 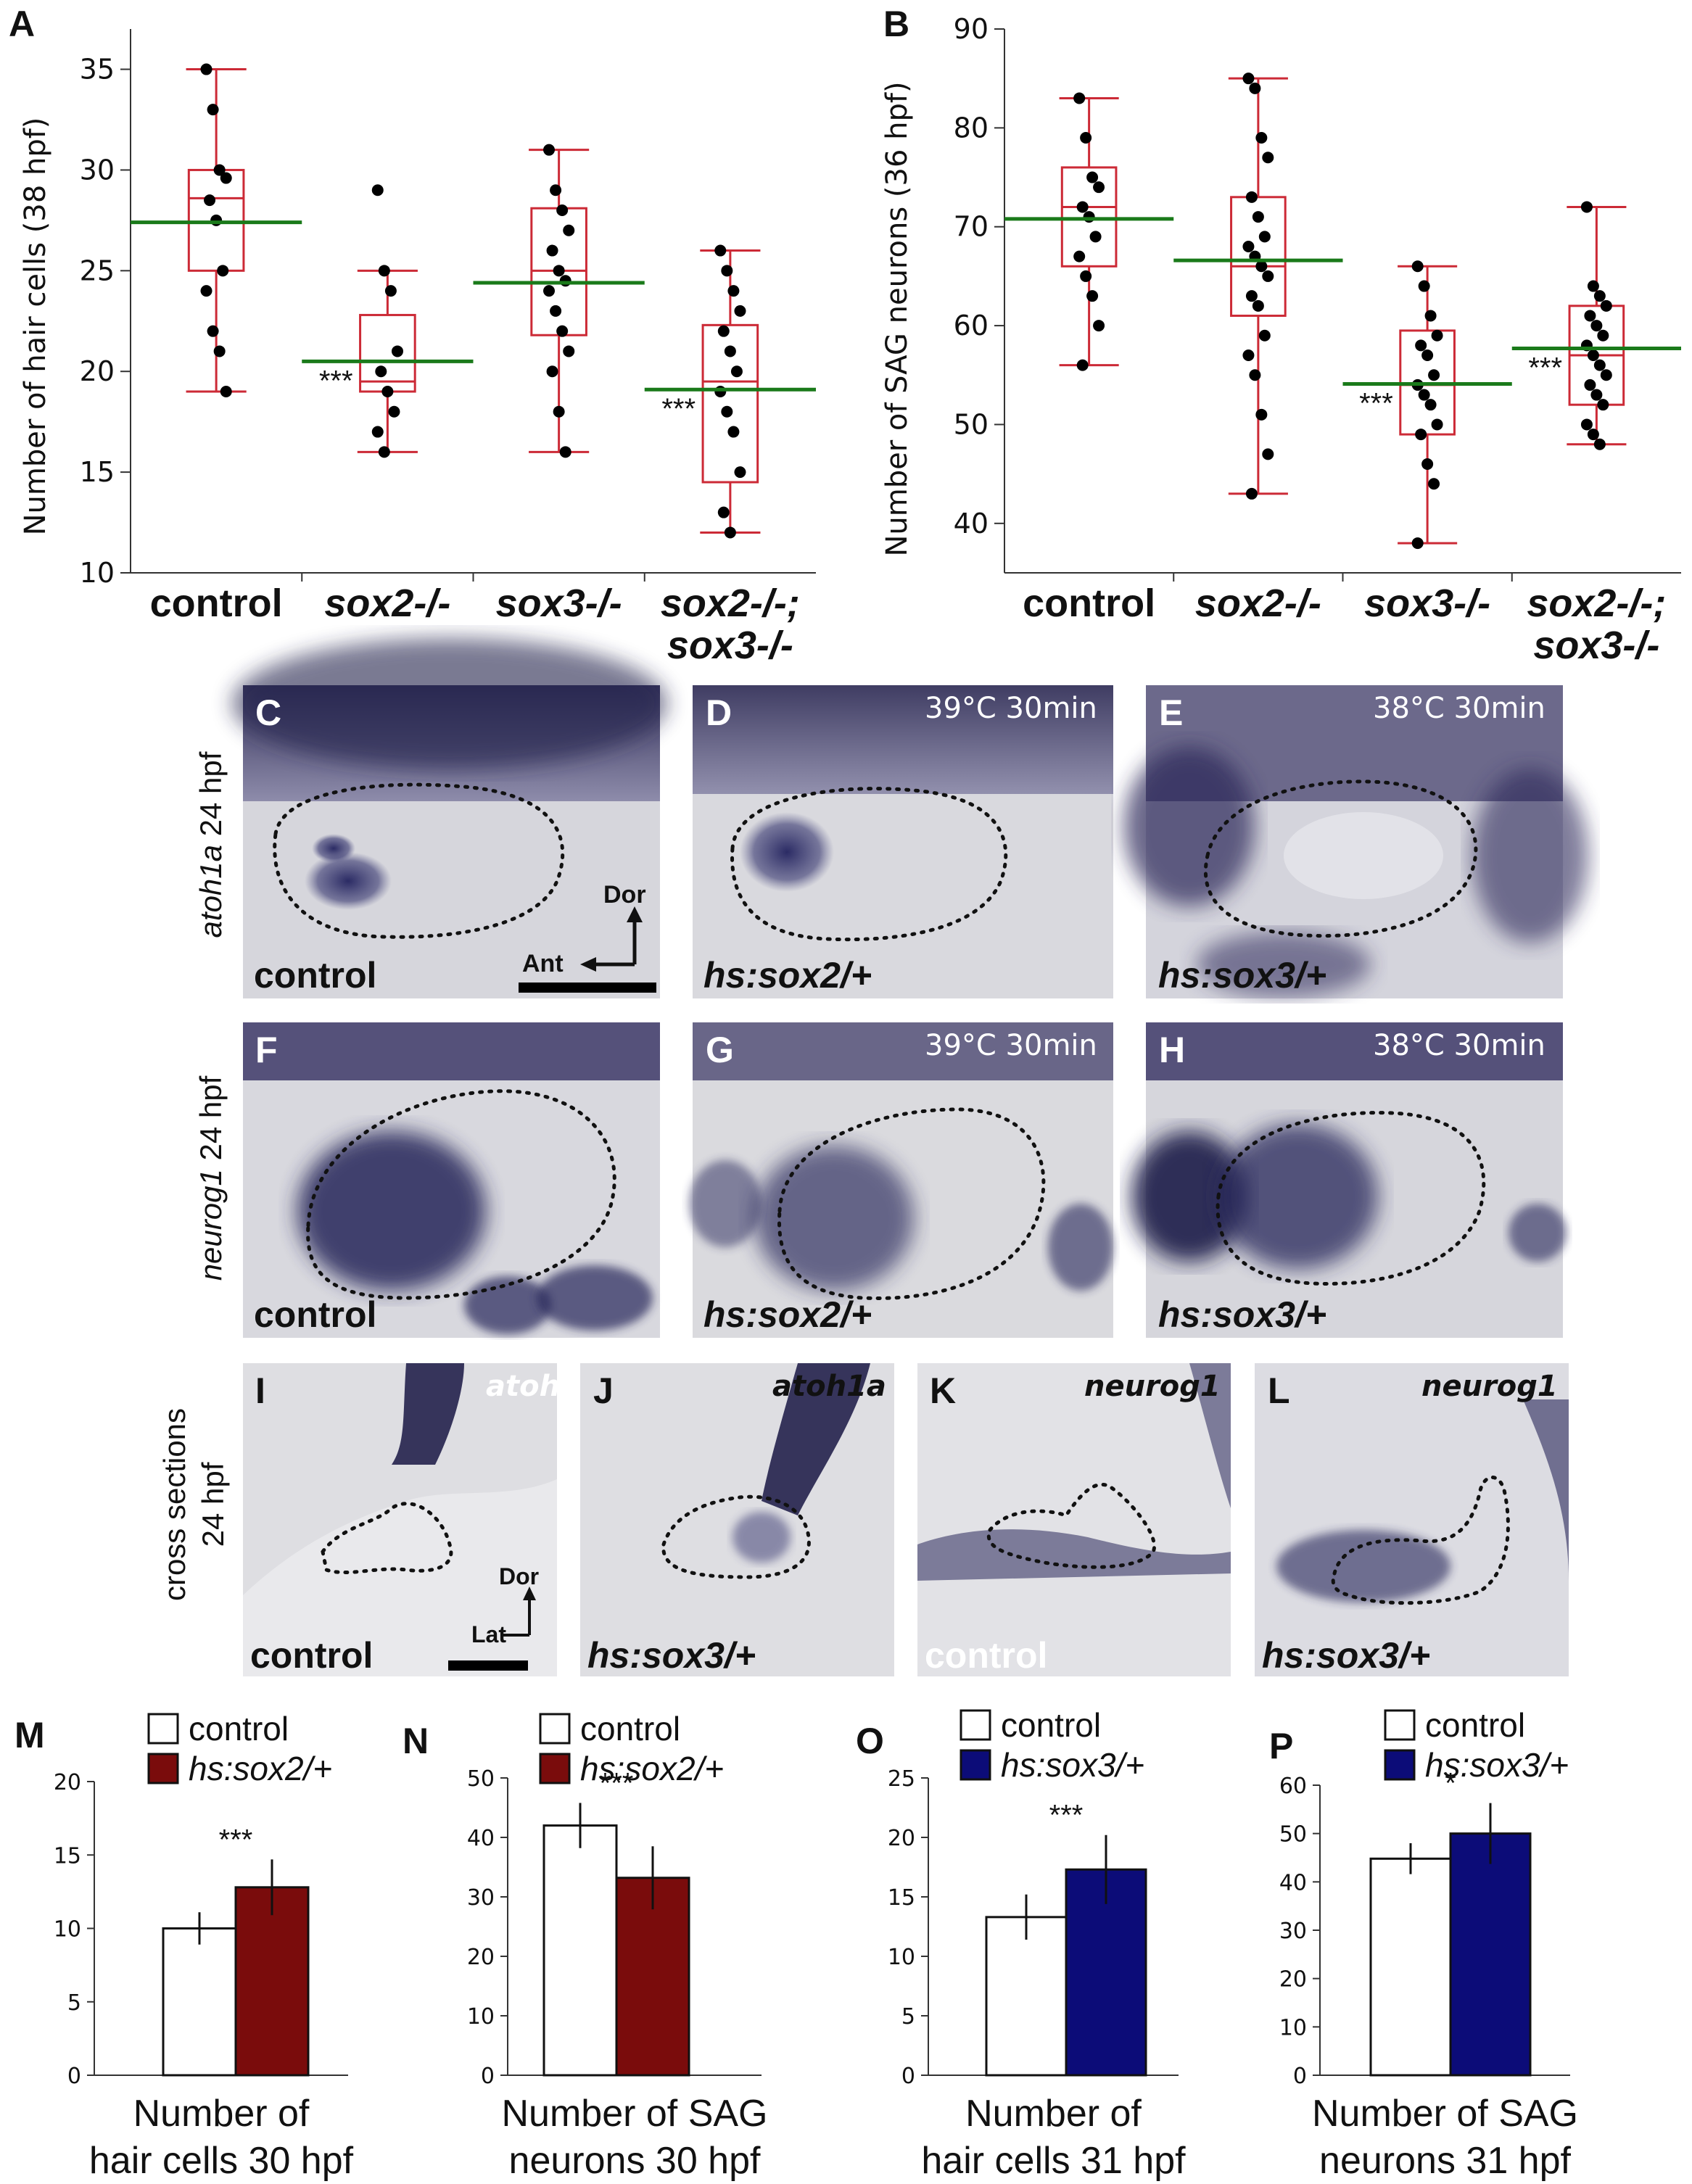 I want to click on y-ticks-b: 40 50 60 70 80 90, so click(x=979, y=276).